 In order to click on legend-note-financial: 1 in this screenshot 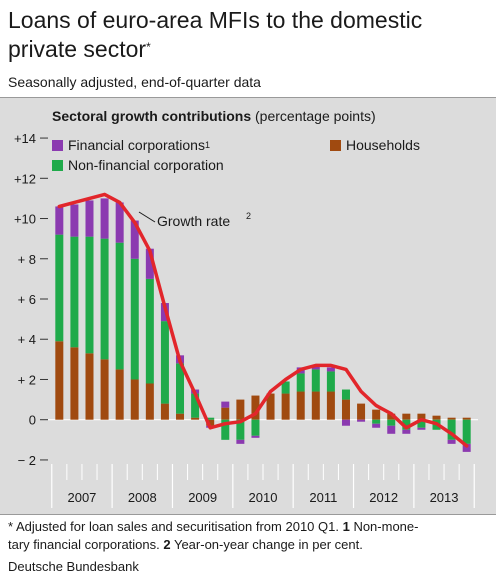, I will do `click(207, 145)`.